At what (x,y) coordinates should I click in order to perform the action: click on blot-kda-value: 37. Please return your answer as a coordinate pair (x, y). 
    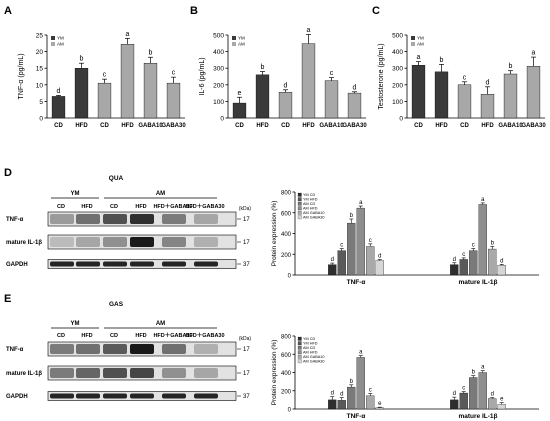
    Looking at the image, I should click on (246, 265).